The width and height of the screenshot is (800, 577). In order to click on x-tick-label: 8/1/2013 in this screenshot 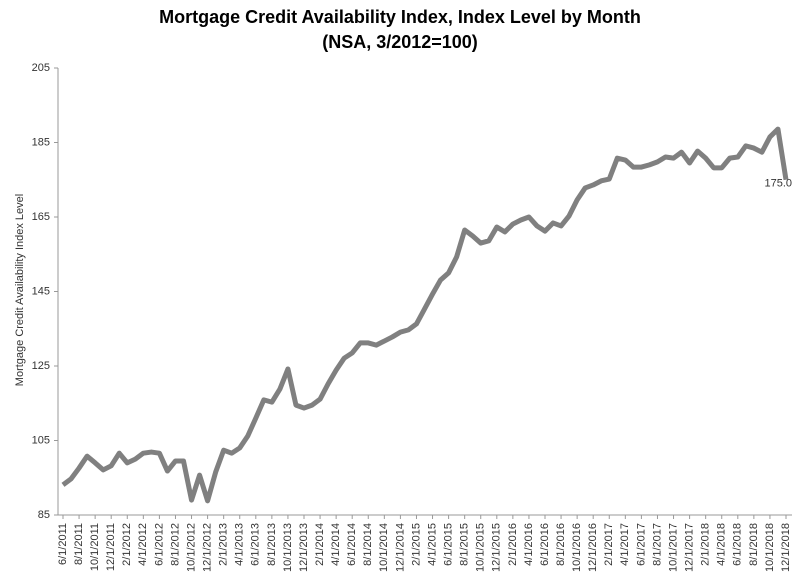, I will do `click(272, 544)`.